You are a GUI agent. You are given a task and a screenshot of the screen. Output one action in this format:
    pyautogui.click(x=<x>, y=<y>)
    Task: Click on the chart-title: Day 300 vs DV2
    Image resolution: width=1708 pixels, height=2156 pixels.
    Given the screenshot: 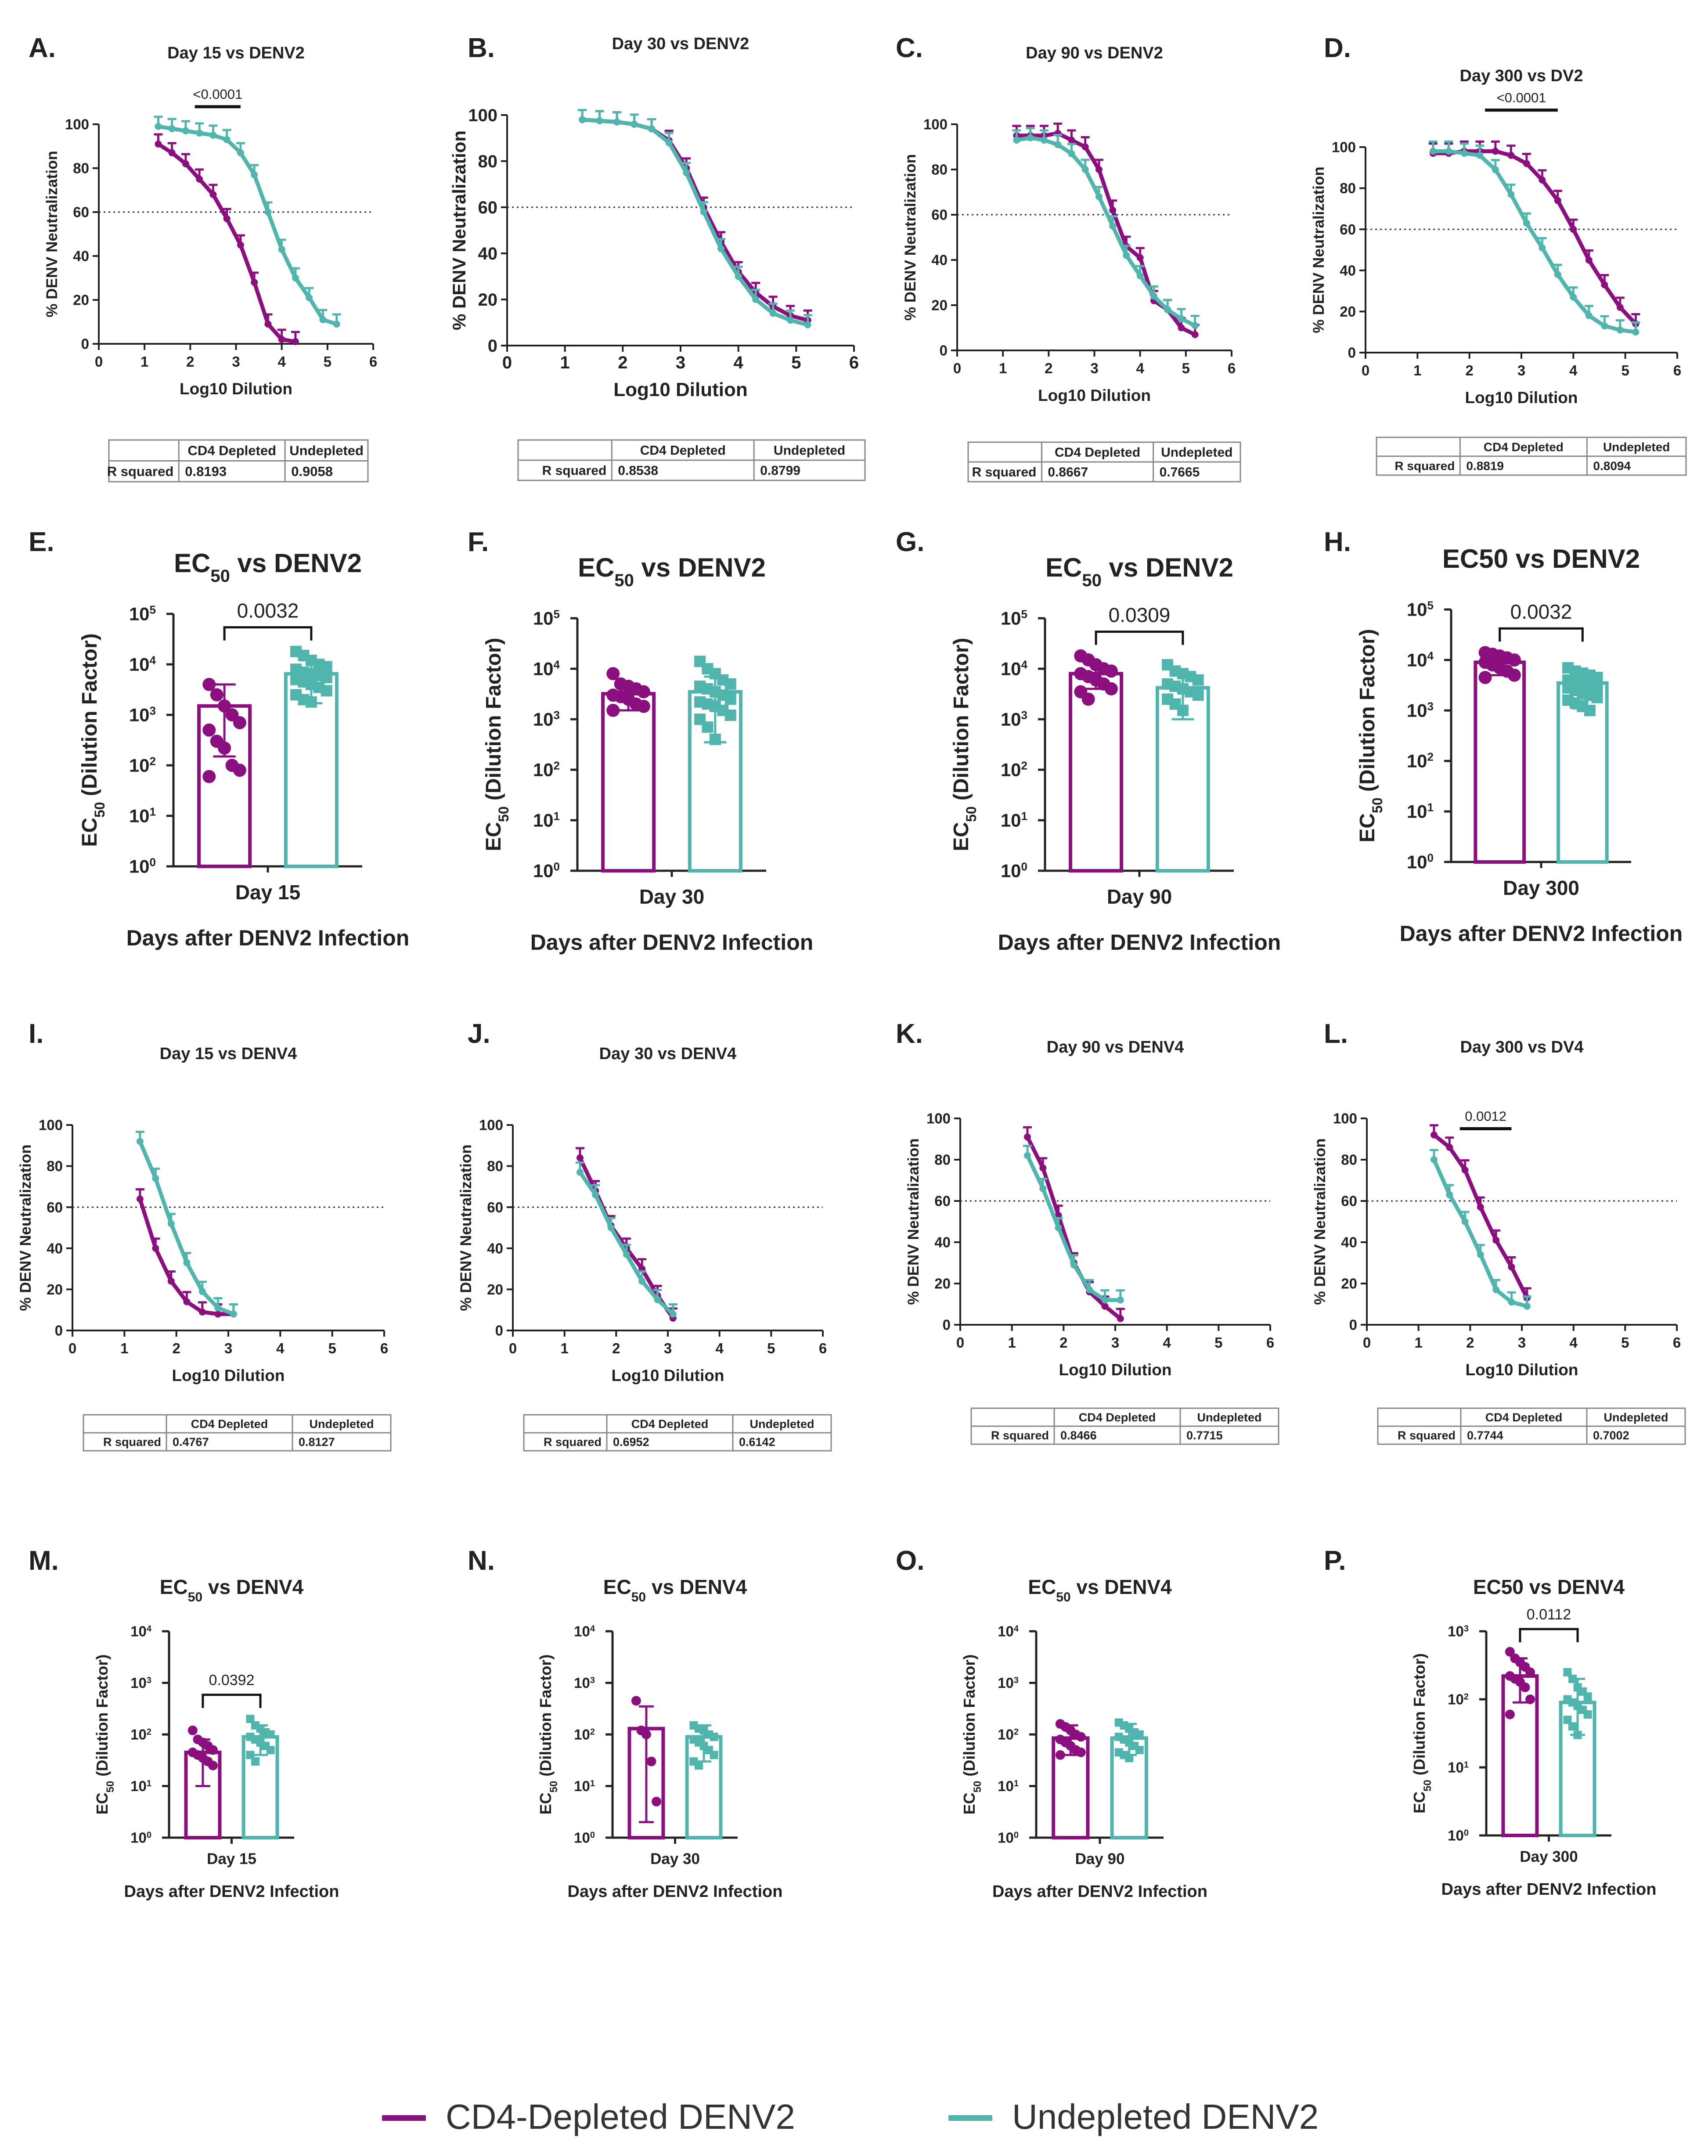 What is the action you would take?
    pyautogui.click(x=1521, y=76)
    